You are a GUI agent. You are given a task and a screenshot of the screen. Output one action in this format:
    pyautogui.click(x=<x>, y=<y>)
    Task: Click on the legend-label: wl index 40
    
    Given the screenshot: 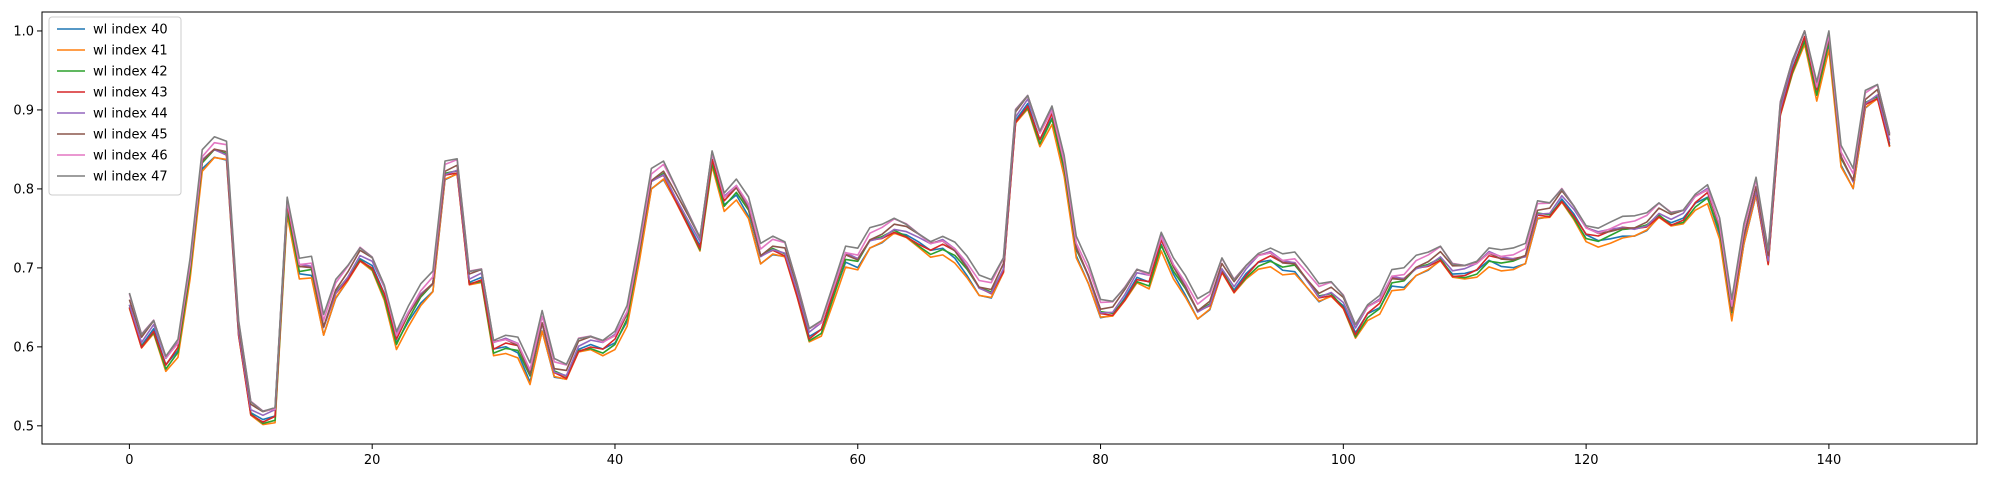 What is the action you would take?
    pyautogui.click(x=130, y=30)
    